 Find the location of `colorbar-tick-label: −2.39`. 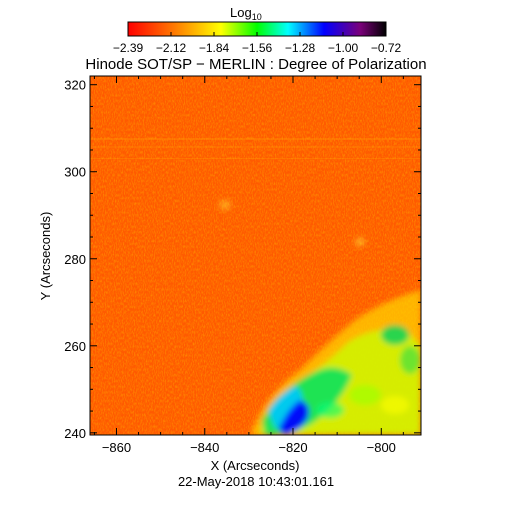

colorbar-tick-label: −2.39 is located at coordinates (128, 48).